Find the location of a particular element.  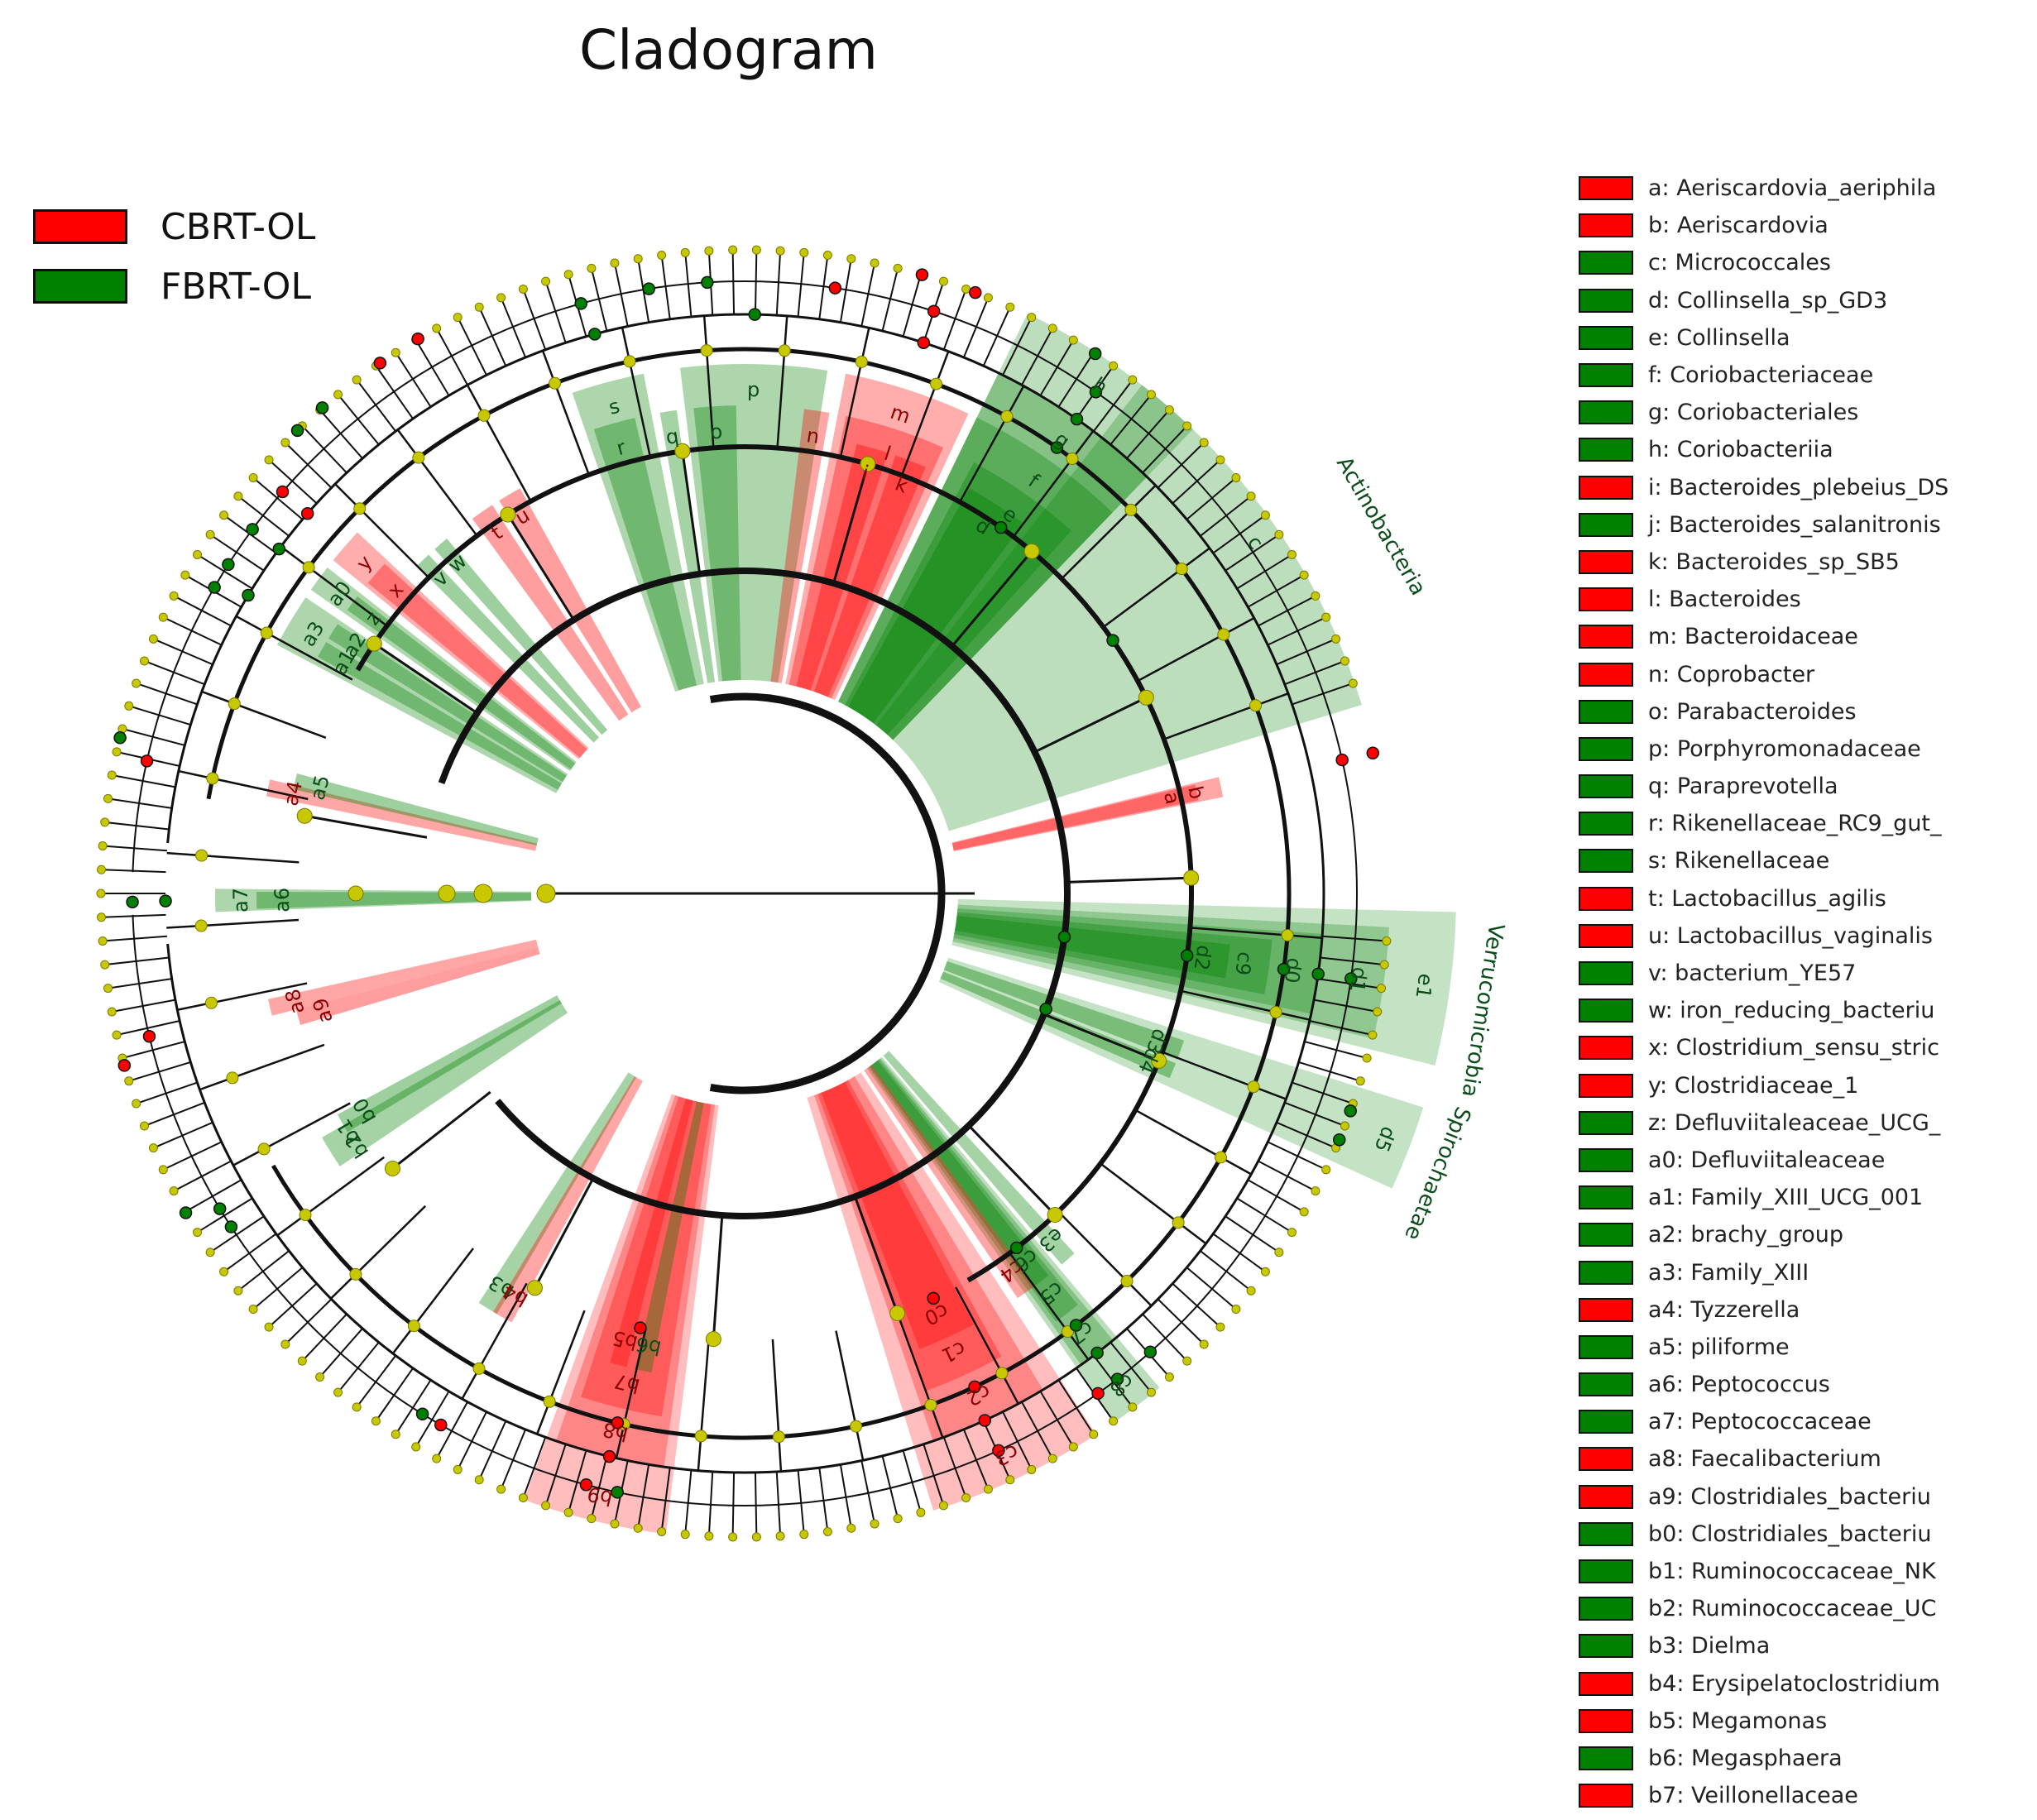

clade-sector-a2 is located at coordinates (447, 703).